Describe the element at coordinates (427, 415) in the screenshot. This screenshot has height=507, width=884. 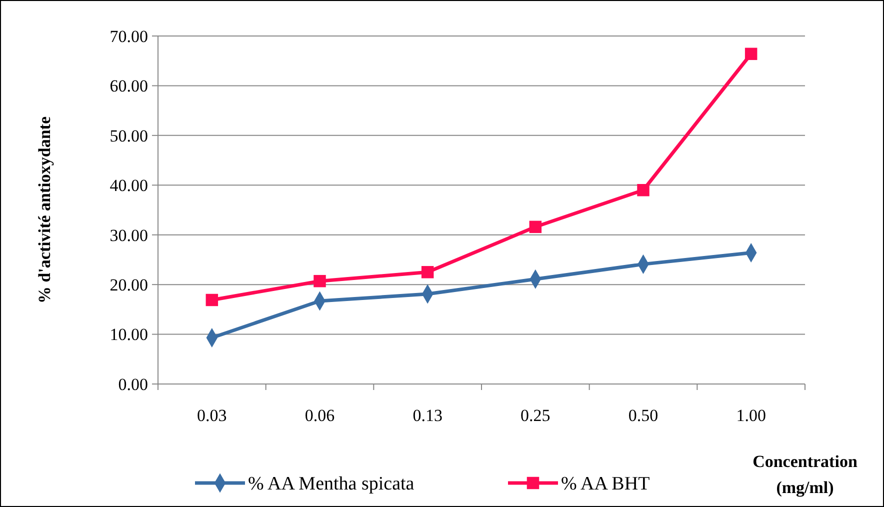
I see `x-tick-label: 0.13` at that location.